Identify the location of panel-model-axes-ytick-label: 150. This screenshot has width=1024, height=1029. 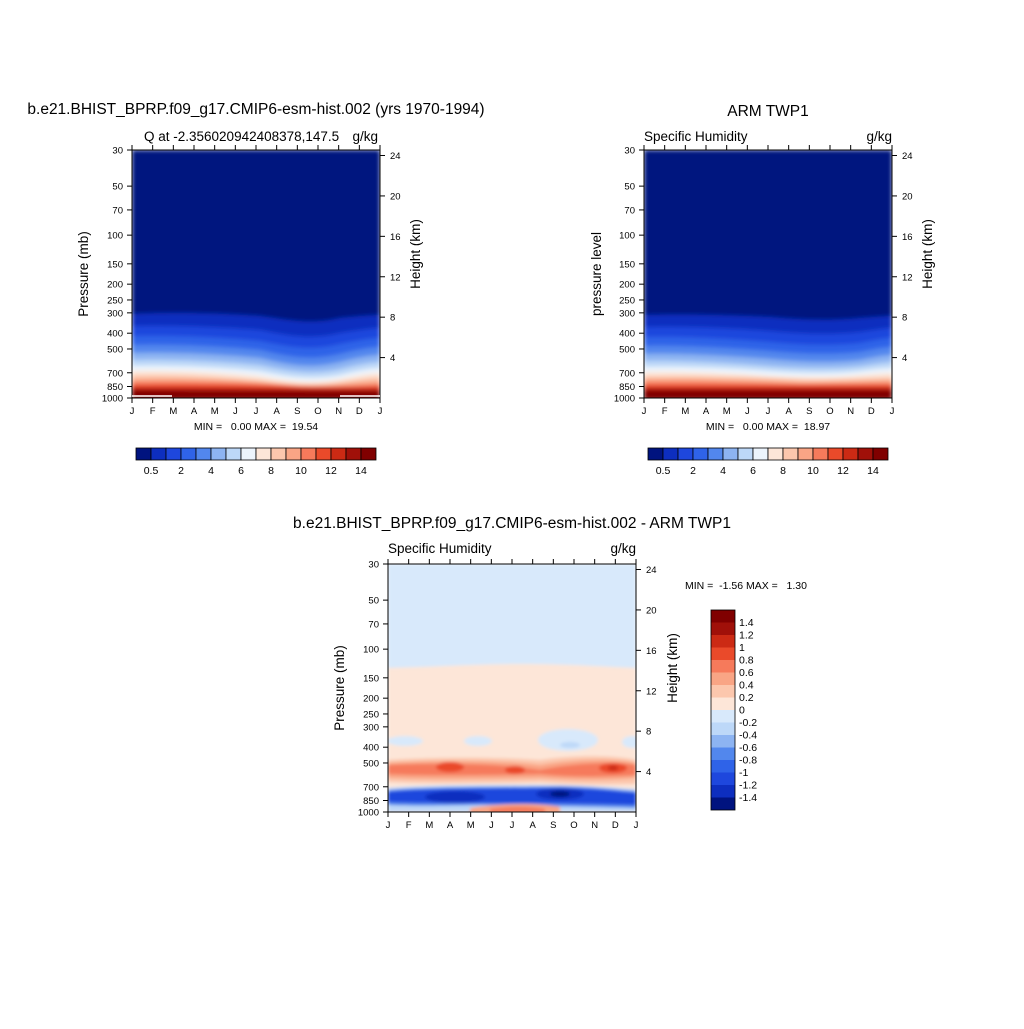
(115, 264).